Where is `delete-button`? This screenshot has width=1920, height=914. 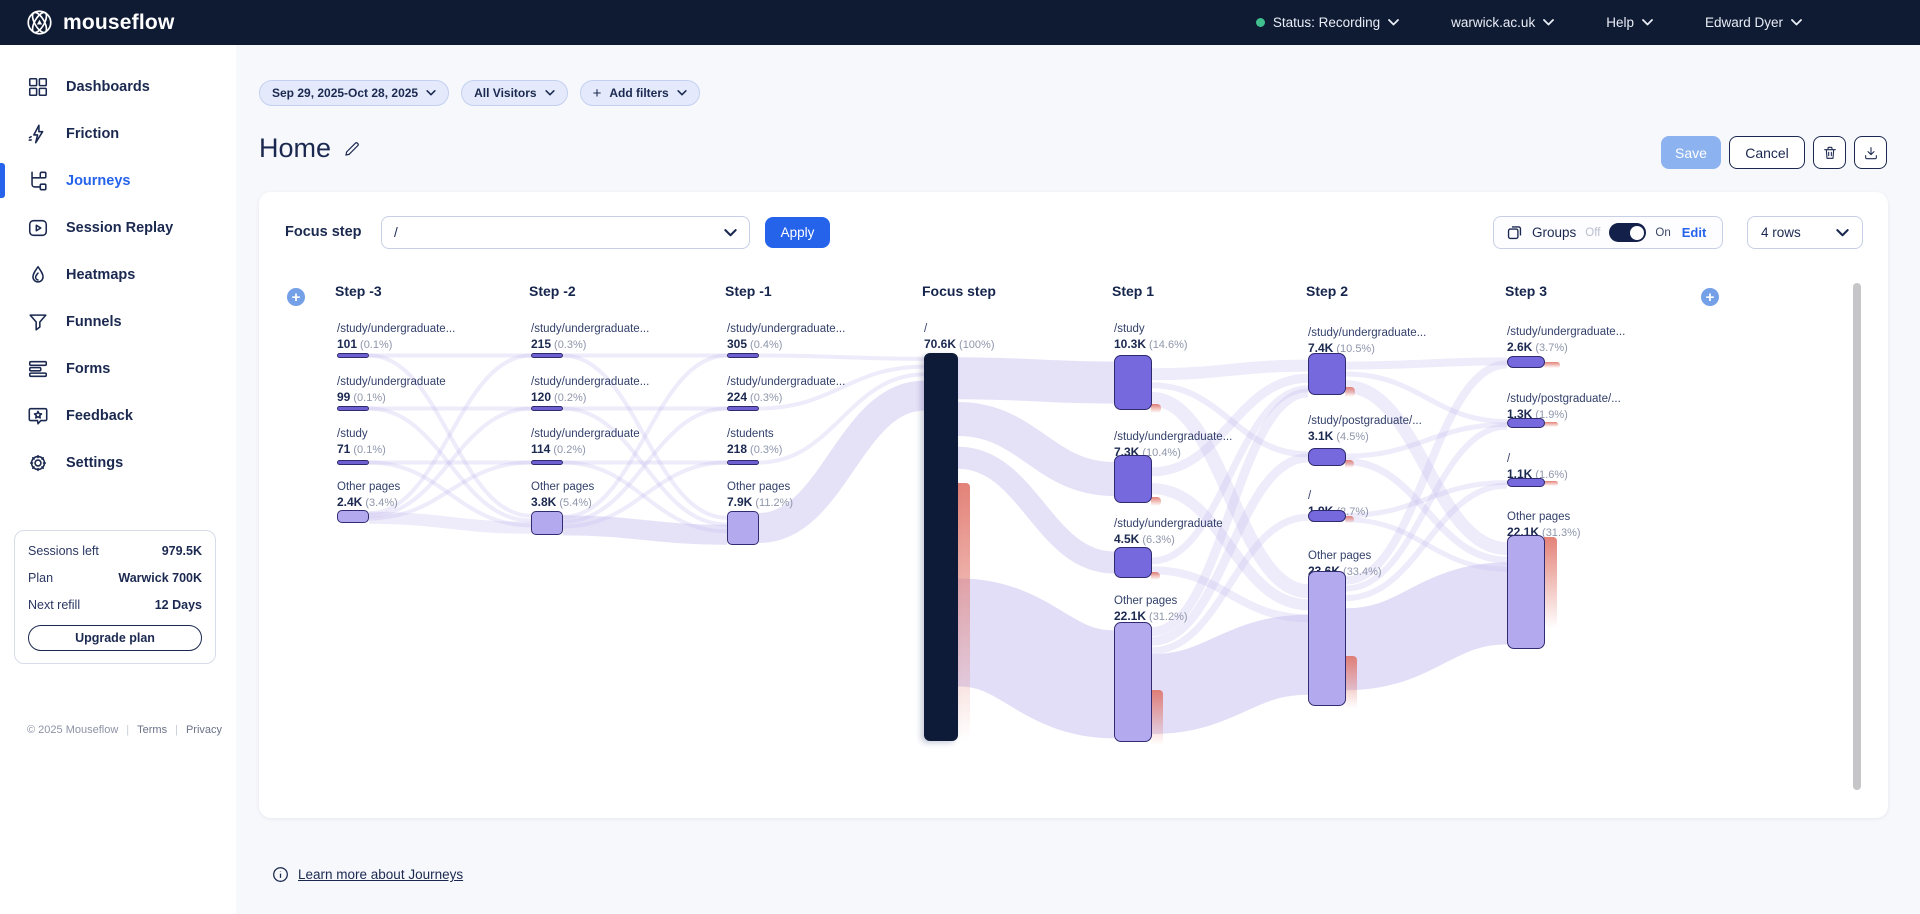 delete-button is located at coordinates (1829, 152).